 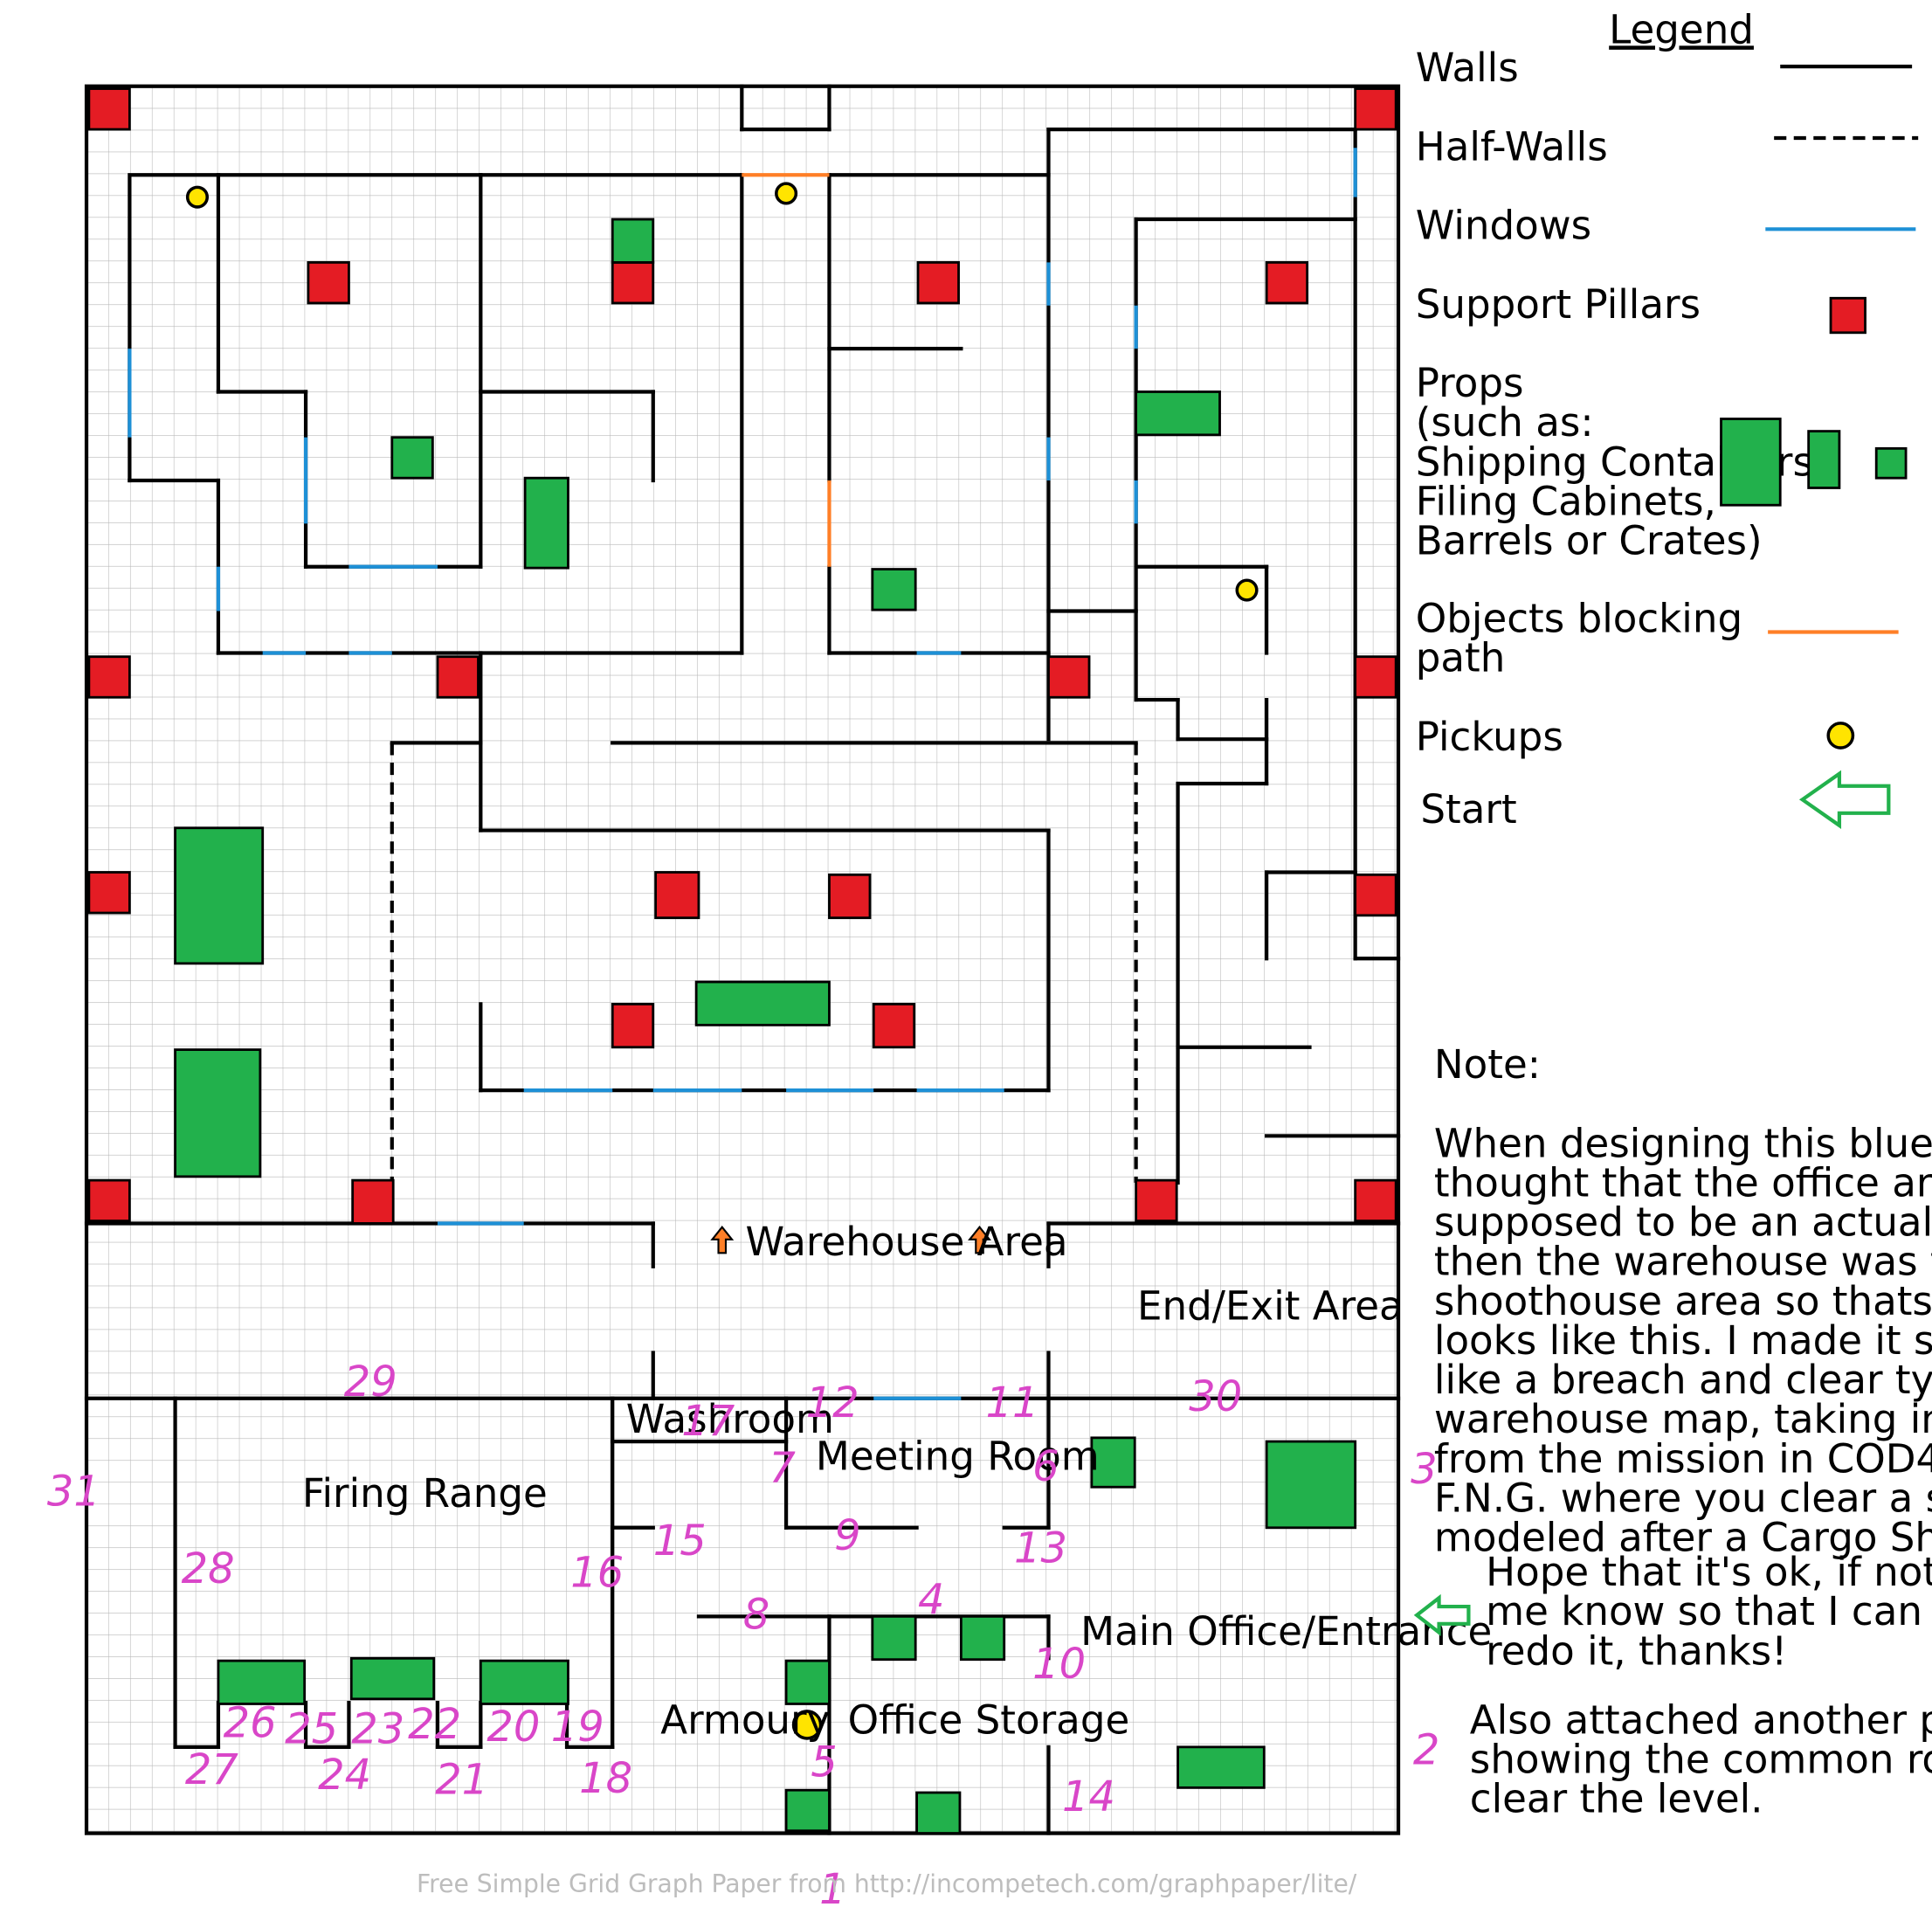 I want to click on route-number: 8, so click(x=756, y=1614).